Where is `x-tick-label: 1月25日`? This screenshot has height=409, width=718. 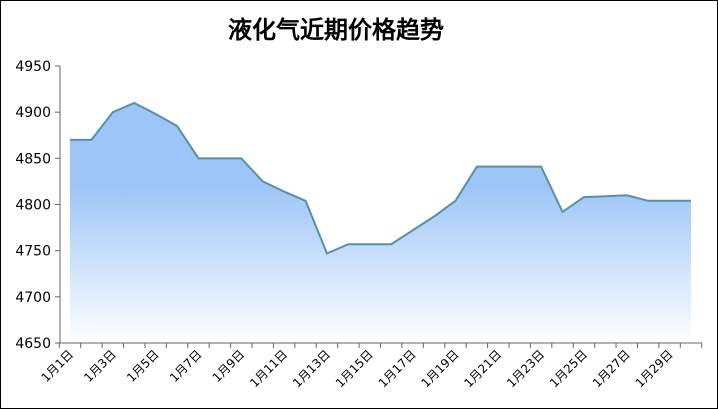 x-tick-label: 1月25日 is located at coordinates (568, 368).